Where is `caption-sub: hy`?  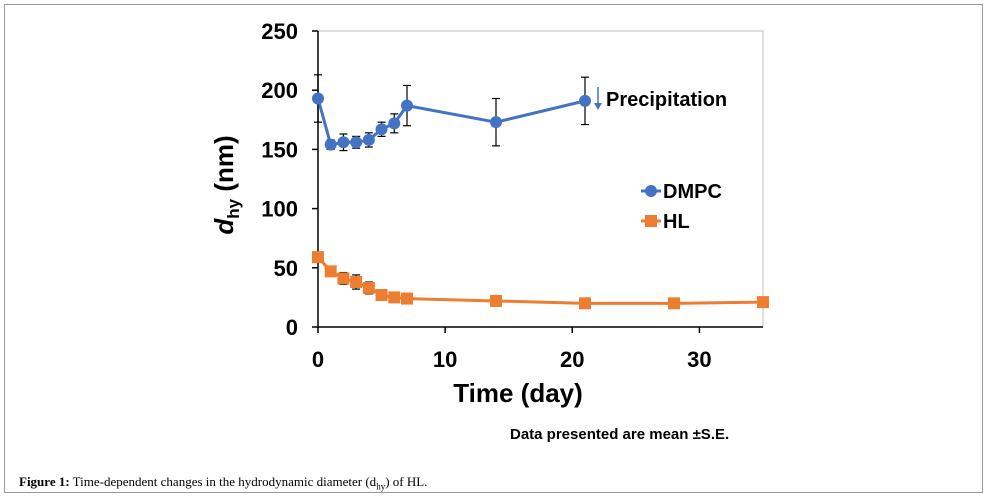
caption-sub: hy is located at coordinates (381, 486).